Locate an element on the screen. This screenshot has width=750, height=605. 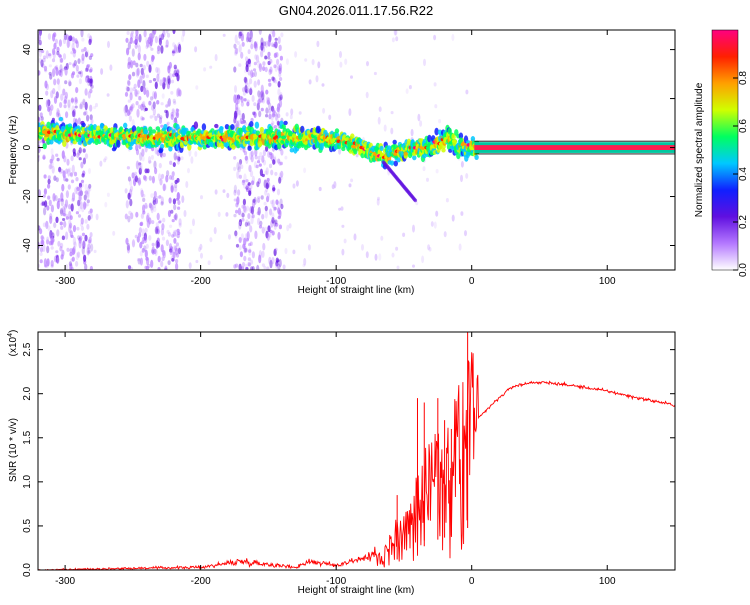
x-tick-label: -100 is located at coordinates (336, 281).